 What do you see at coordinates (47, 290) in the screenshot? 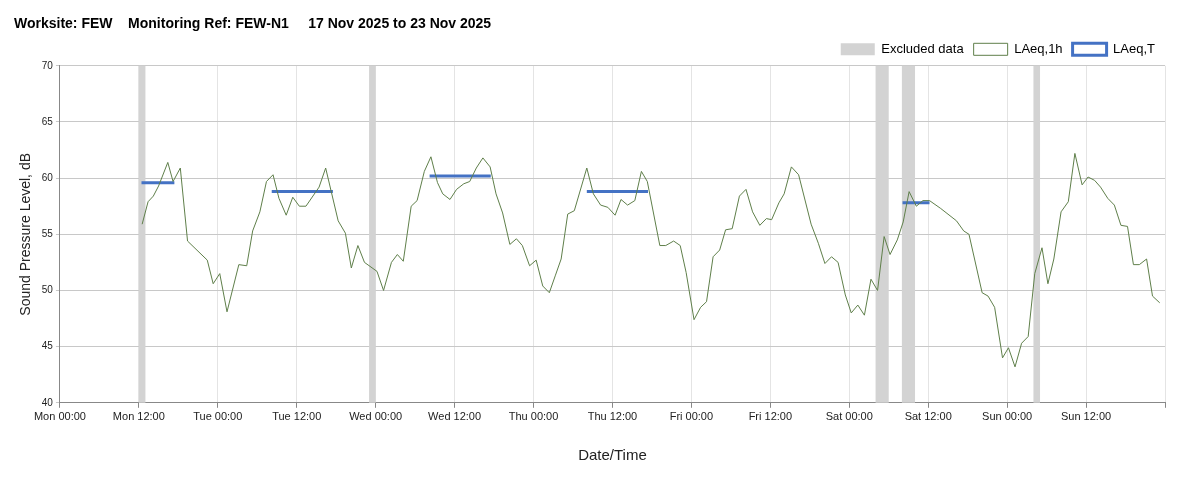
I see `y-tick-label: 50` at bounding box center [47, 290].